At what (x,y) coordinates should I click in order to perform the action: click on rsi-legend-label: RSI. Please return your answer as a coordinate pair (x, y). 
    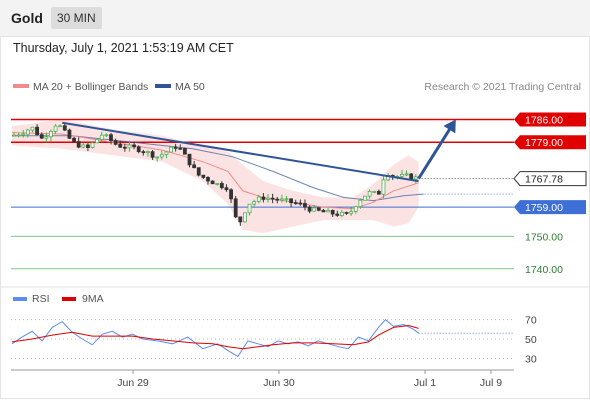
    Looking at the image, I should click on (41, 299).